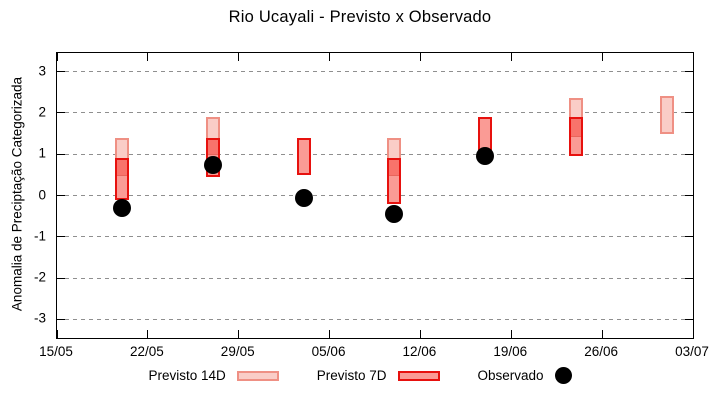 Image resolution: width=720 pixels, height=400 pixels. Describe the element at coordinates (303, 156) in the screenshot. I see `forecast-7d-box` at that location.